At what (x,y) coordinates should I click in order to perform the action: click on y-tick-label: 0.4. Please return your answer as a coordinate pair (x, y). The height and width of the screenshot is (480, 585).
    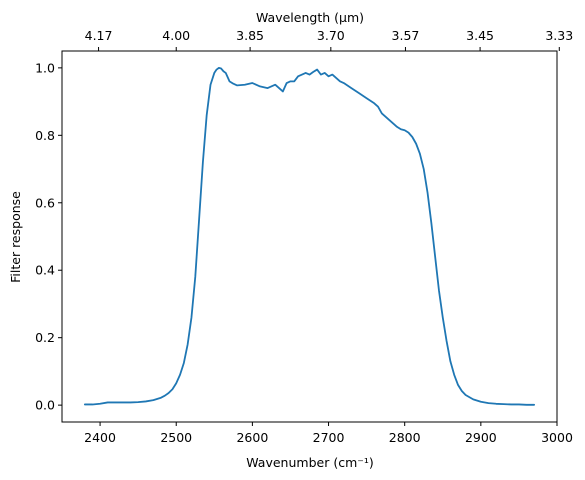
    Looking at the image, I should click on (45, 270).